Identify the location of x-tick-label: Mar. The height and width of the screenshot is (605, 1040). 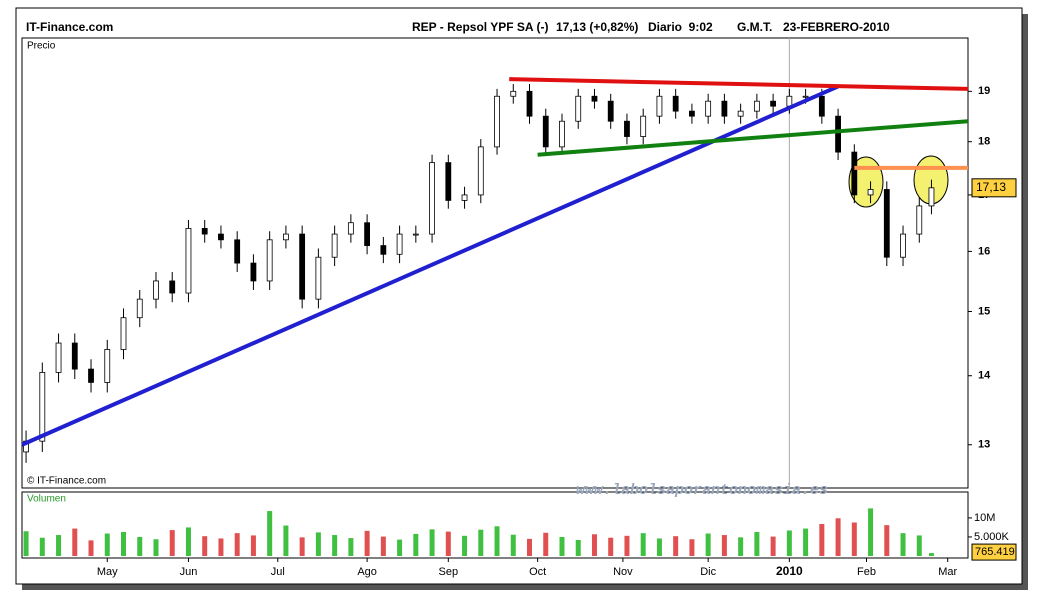
(947, 572).